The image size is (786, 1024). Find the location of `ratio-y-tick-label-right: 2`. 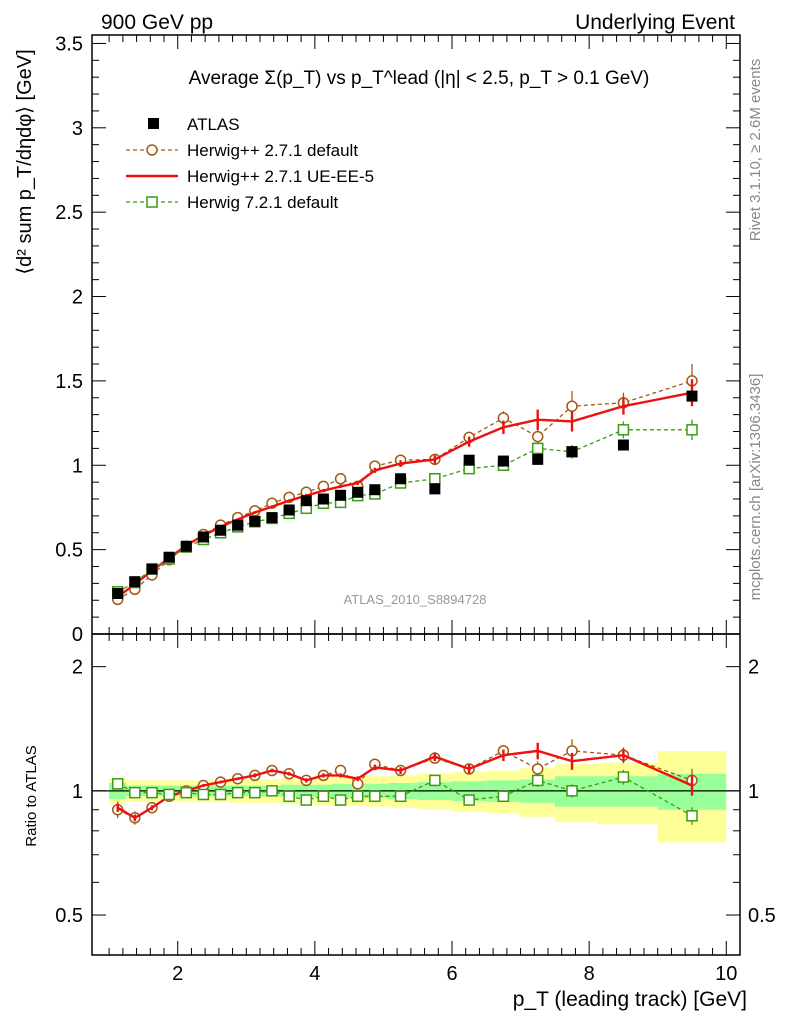

ratio-y-tick-label-right: 2 is located at coordinates (753, 668).